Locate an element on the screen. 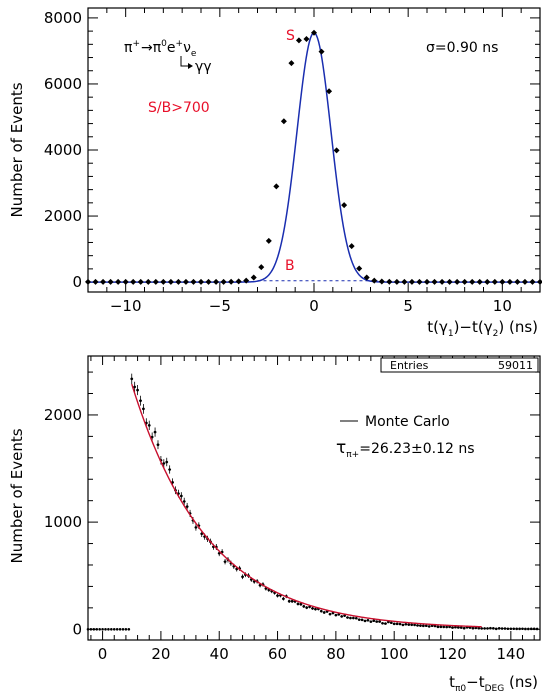 Image resolution: width=542 pixels, height=692 pixels. top-x-tick-label: 5 is located at coordinates (408, 306).